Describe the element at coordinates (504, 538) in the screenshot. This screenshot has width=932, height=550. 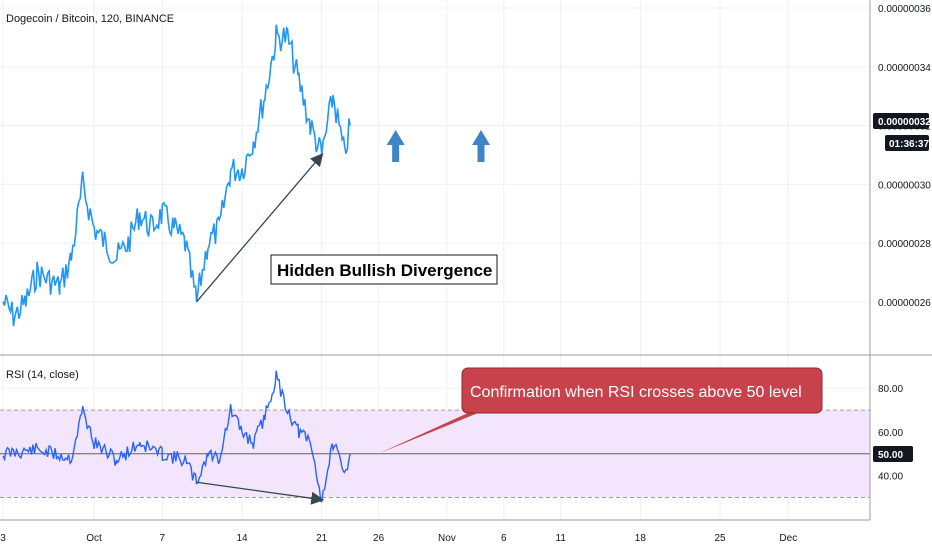
I see `x-tick-label: 6` at that location.